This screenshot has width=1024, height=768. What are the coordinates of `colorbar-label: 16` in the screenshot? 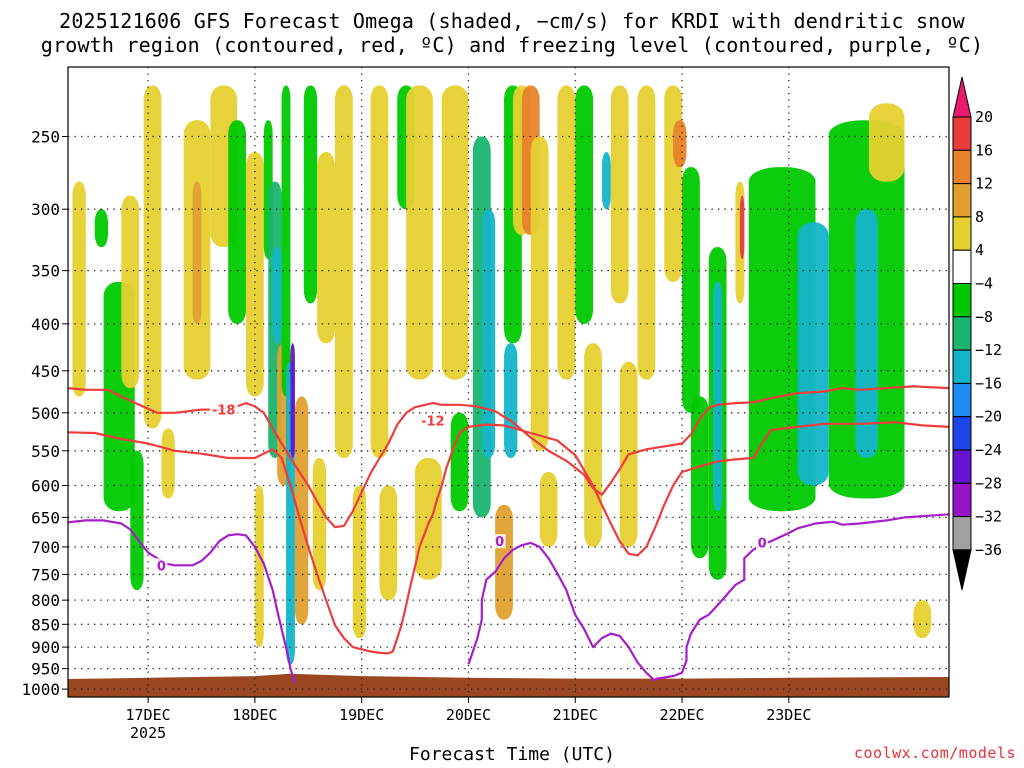 It's located at (984, 150).